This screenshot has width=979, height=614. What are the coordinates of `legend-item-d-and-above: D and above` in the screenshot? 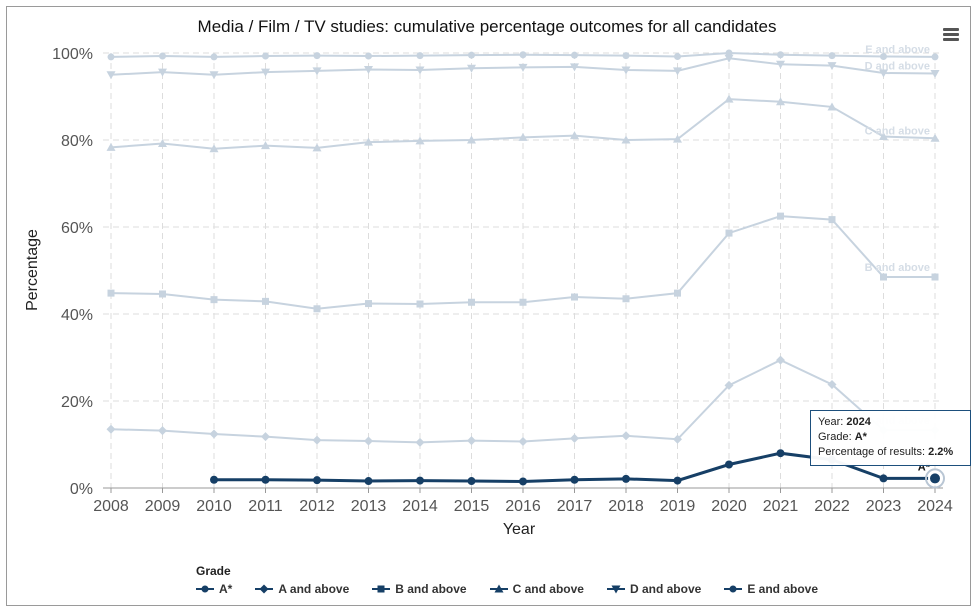 It's located at (653, 589).